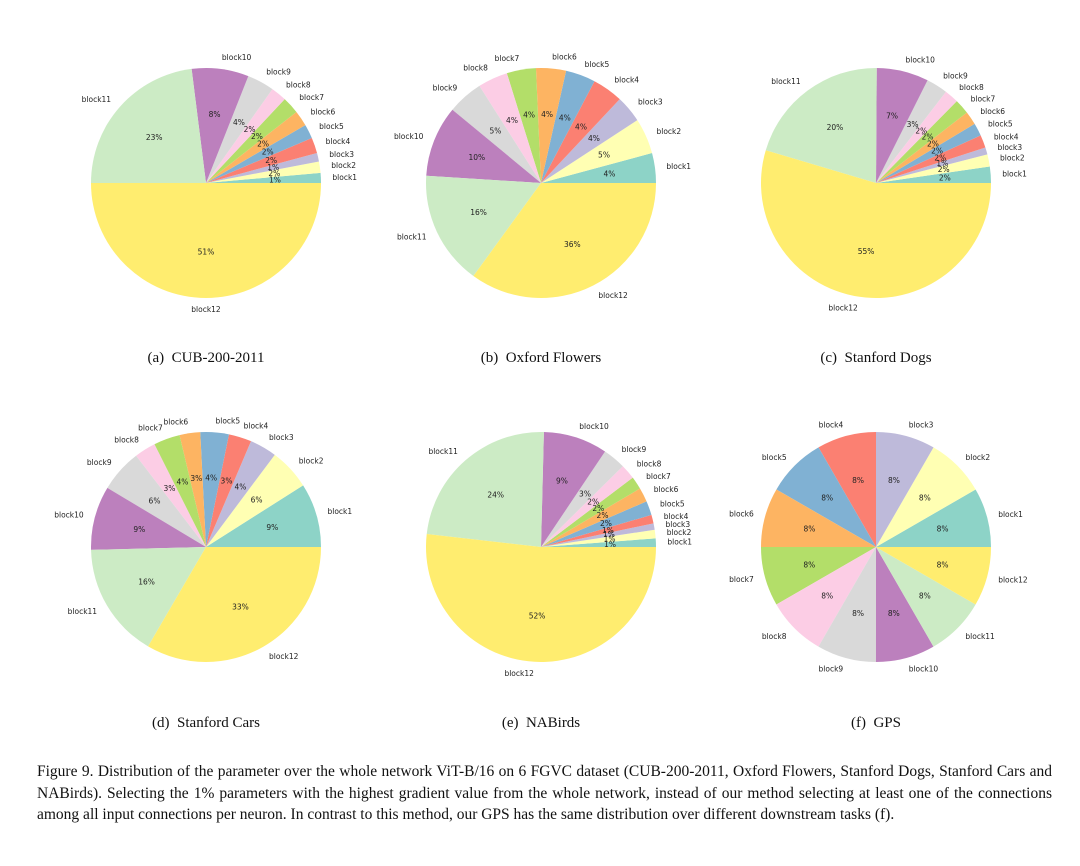 This screenshot has width=1080, height=866. Describe the element at coordinates (239, 122) in the screenshot. I see `pie-pct-label-block9: 4%` at that location.